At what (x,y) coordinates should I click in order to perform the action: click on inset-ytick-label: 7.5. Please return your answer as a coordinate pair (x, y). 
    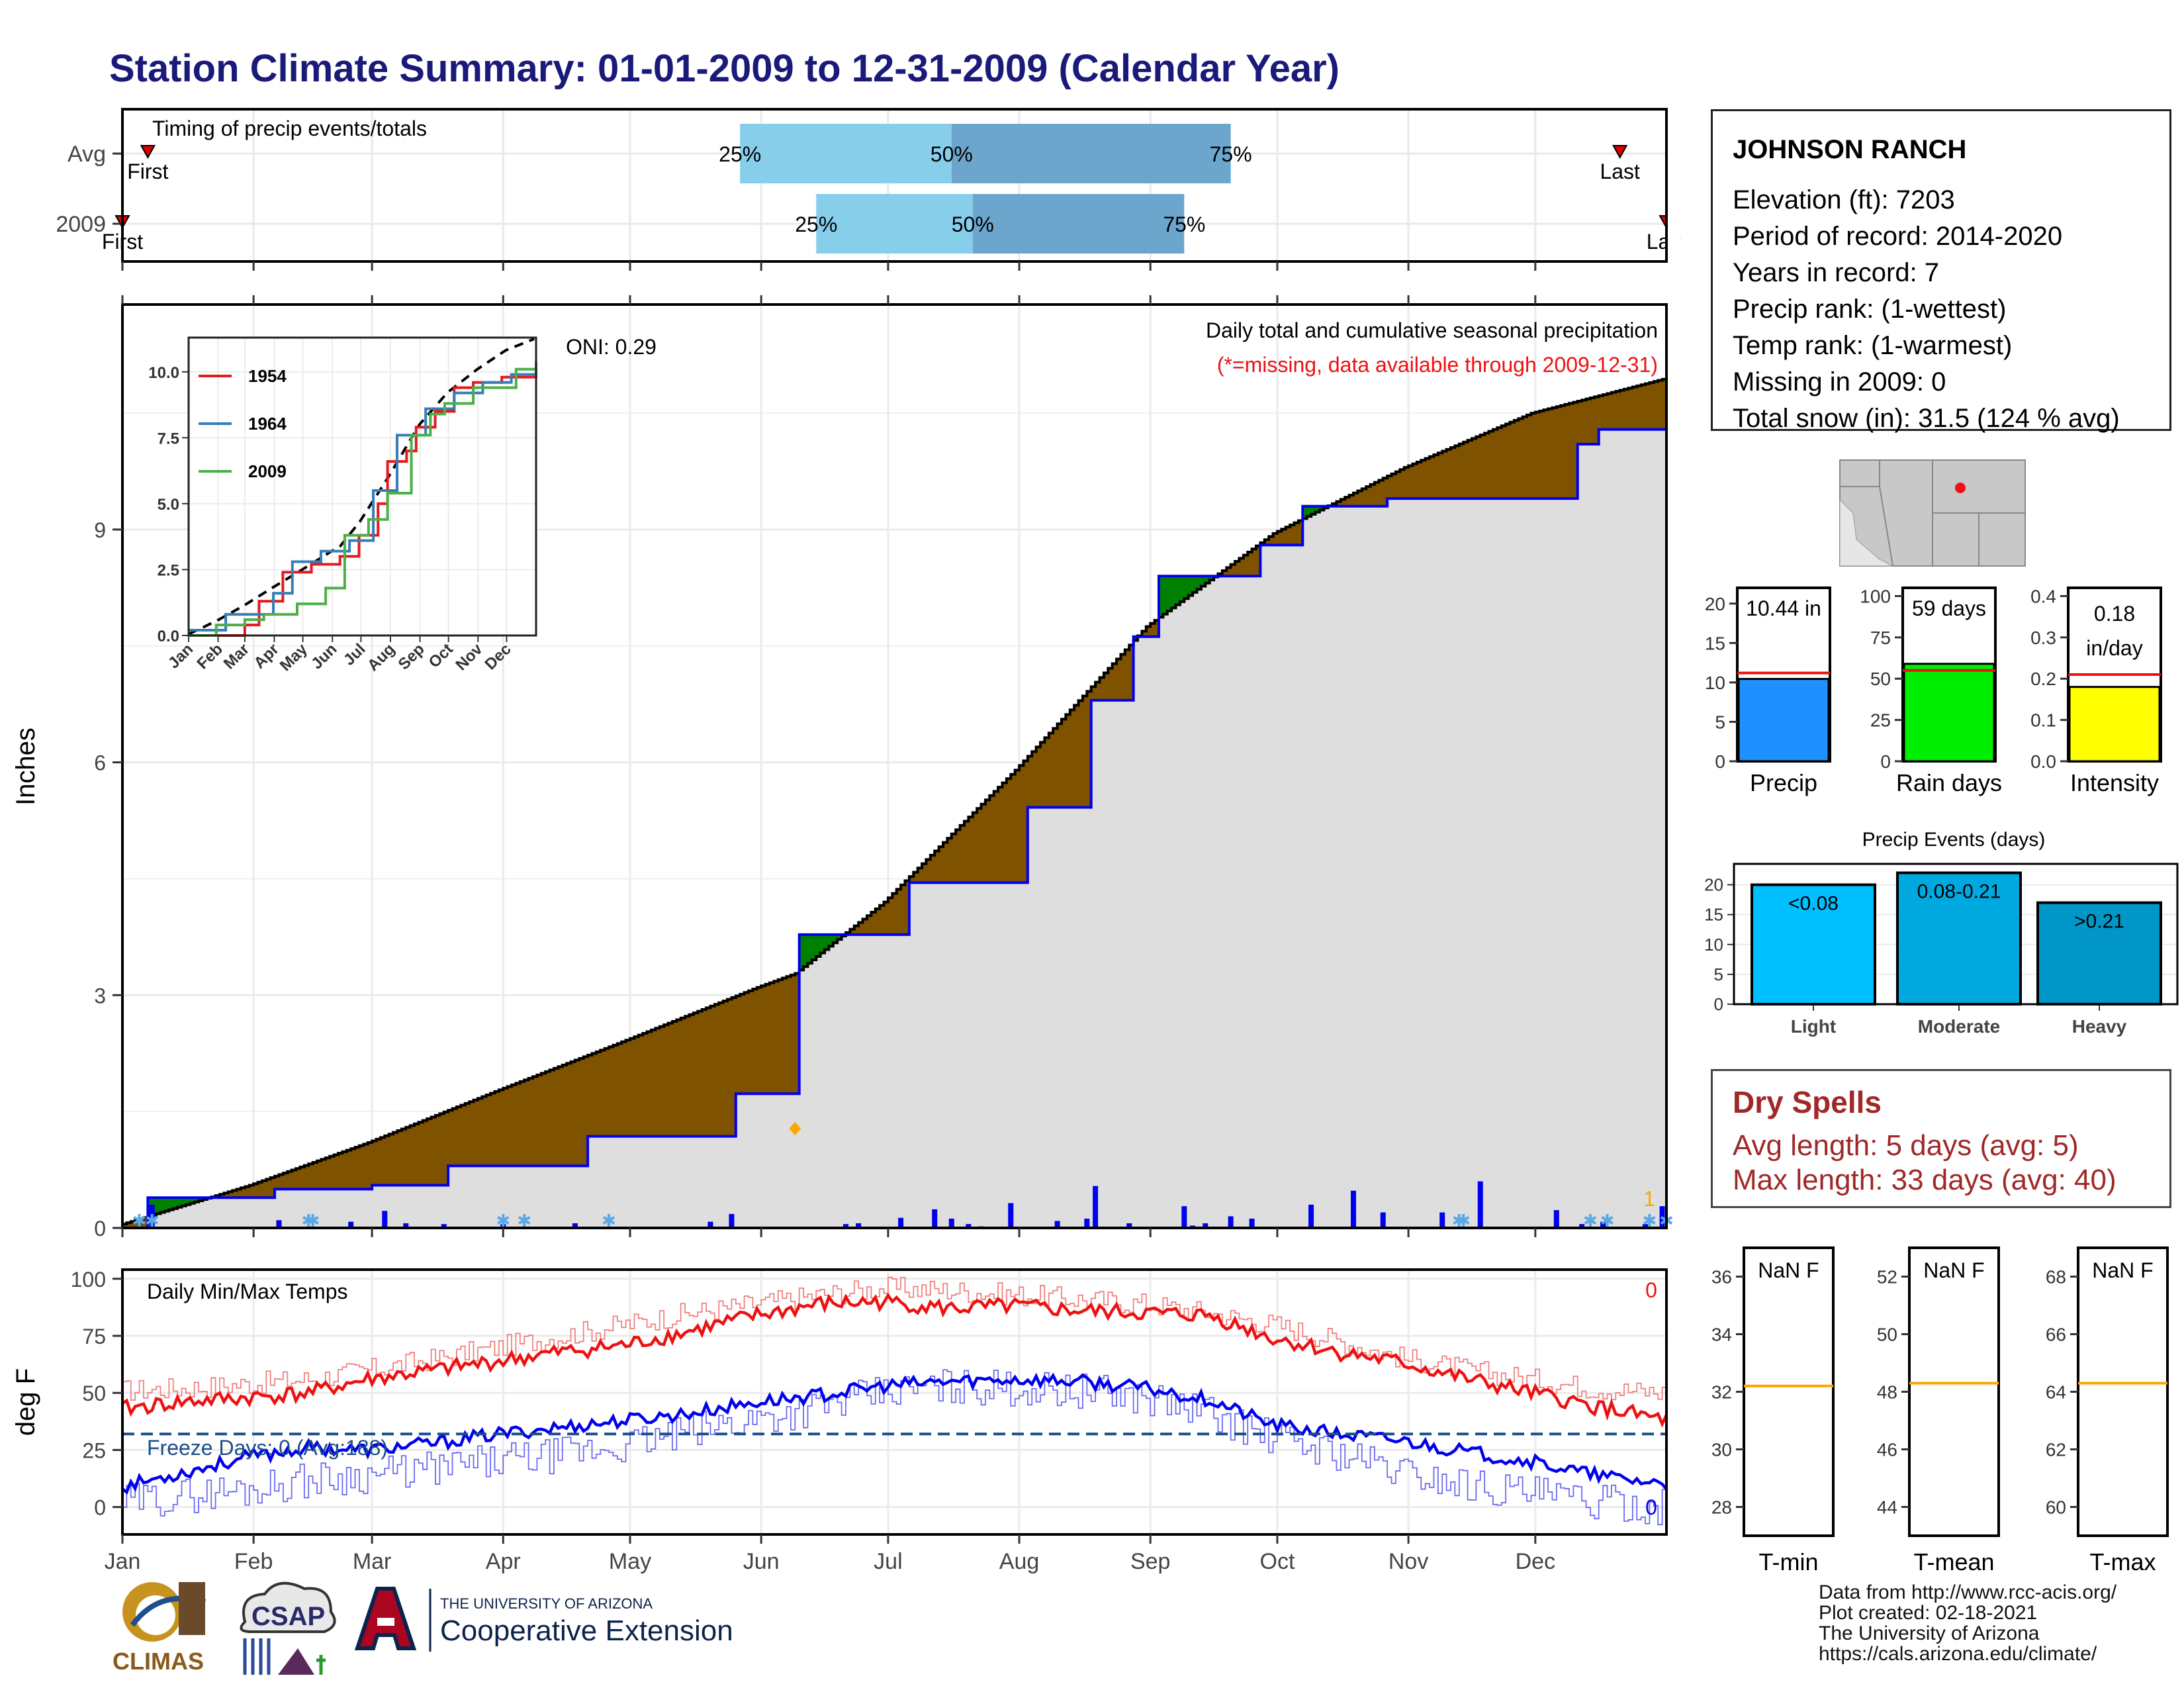
    Looking at the image, I should click on (168, 438).